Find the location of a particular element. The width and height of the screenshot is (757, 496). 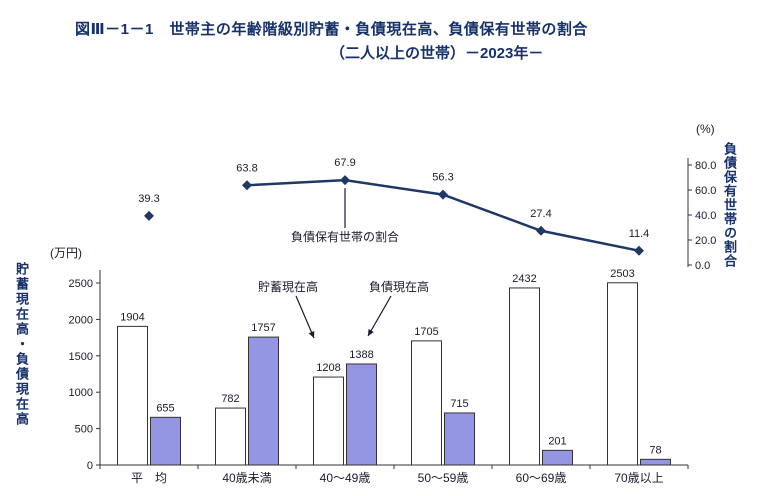

savings-annotation-label: 貯蓄現在高 is located at coordinates (288, 286).